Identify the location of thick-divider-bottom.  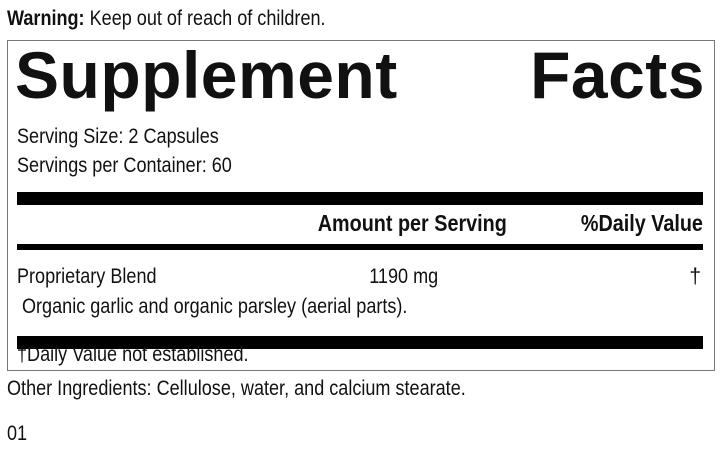
(360, 342).